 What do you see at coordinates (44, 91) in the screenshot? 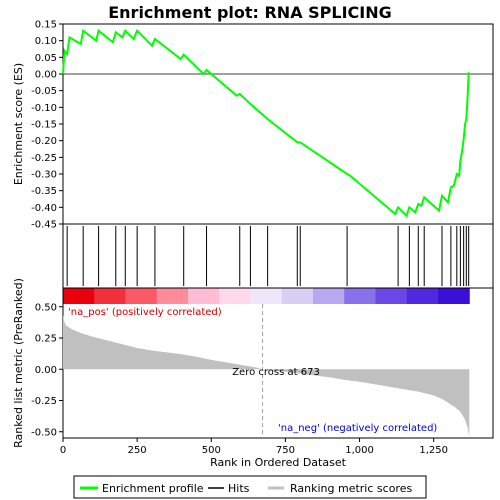
I see `es-y-tick-label: -0.05` at bounding box center [44, 91].